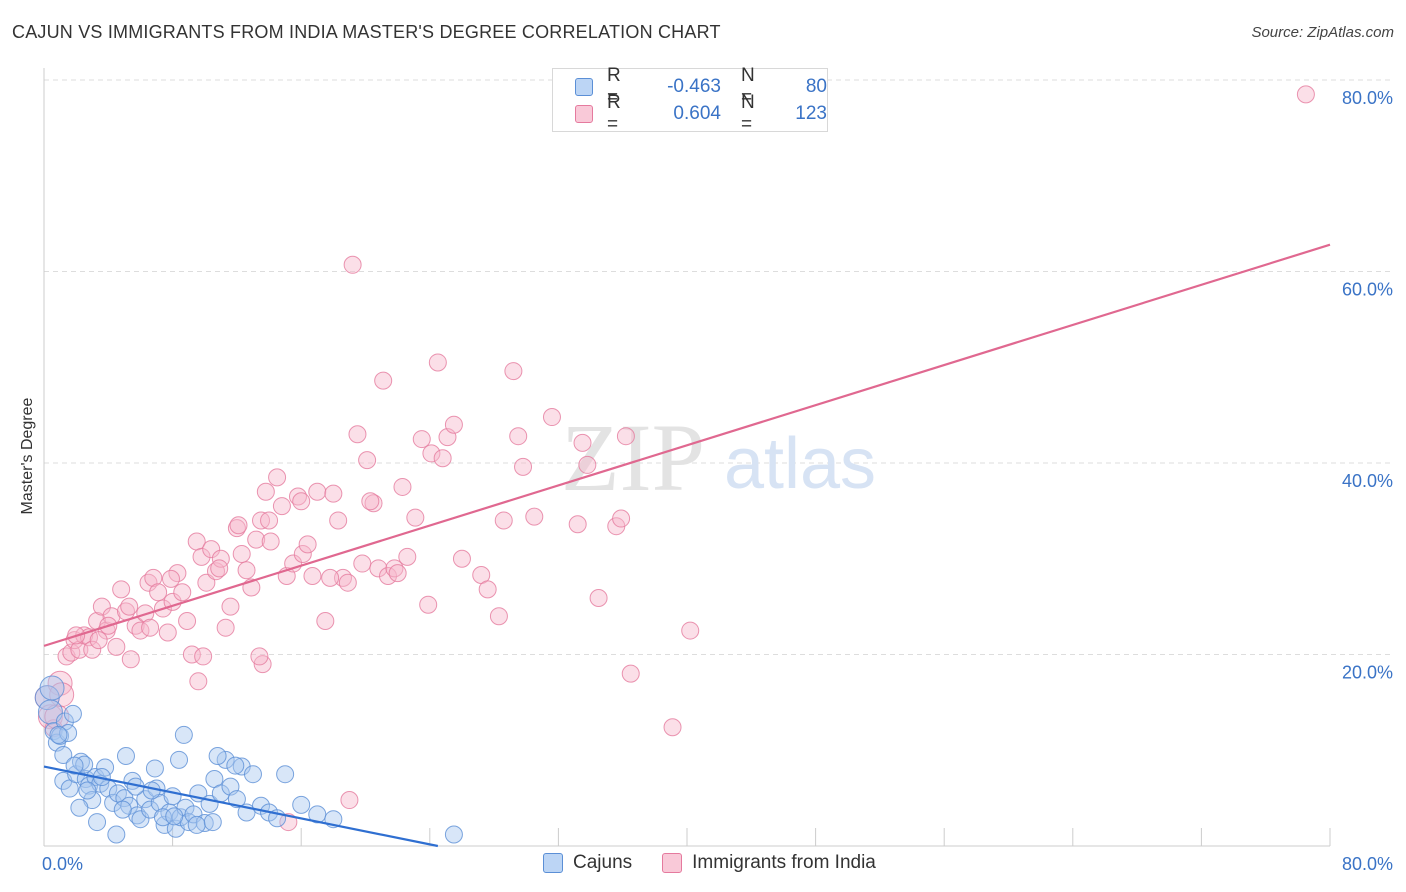  Describe the element at coordinates (587, 863) in the screenshot. I see `series-legend-cajuns: Cajuns` at that location.